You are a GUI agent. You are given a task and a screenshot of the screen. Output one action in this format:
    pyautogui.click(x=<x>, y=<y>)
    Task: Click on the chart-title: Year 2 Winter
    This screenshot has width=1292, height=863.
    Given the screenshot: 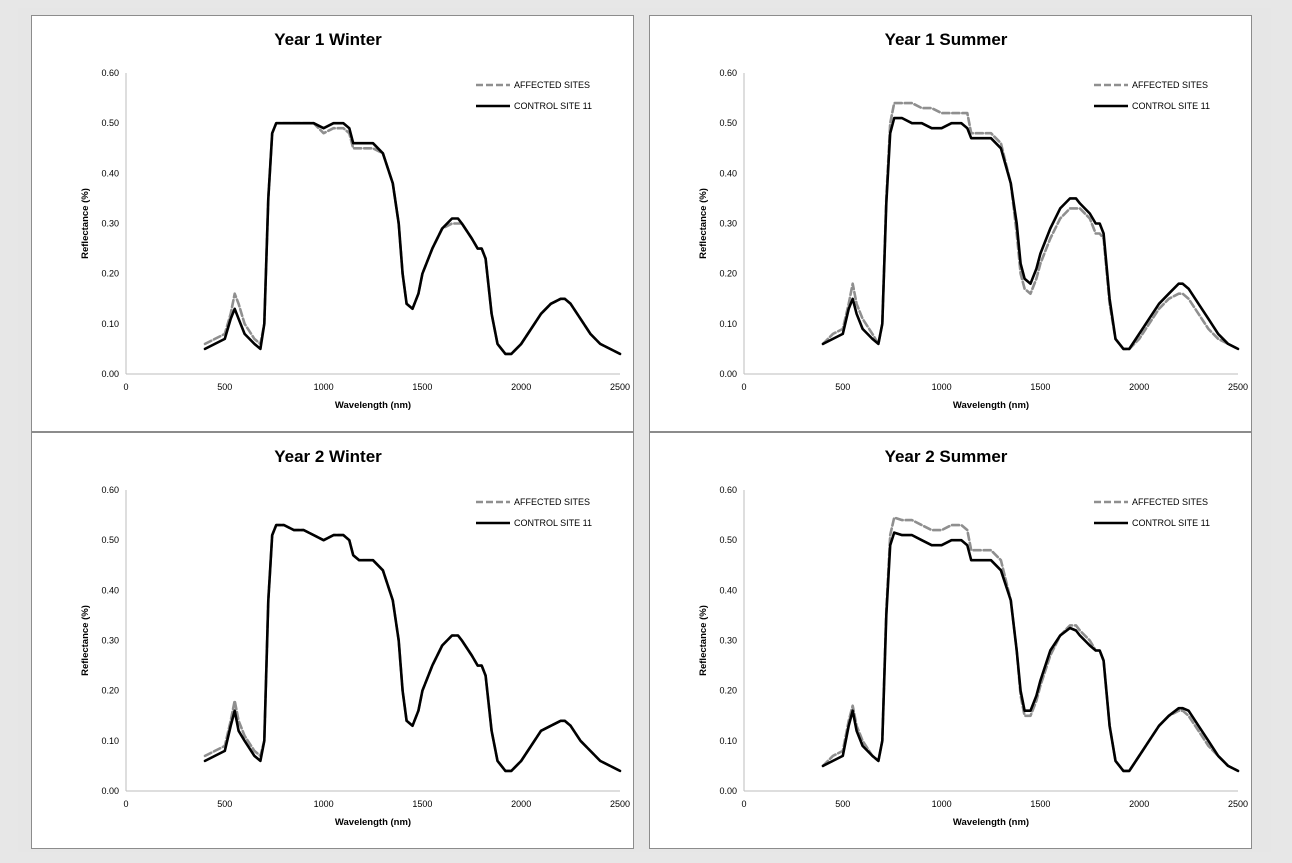 What is the action you would take?
    pyautogui.click(x=328, y=456)
    